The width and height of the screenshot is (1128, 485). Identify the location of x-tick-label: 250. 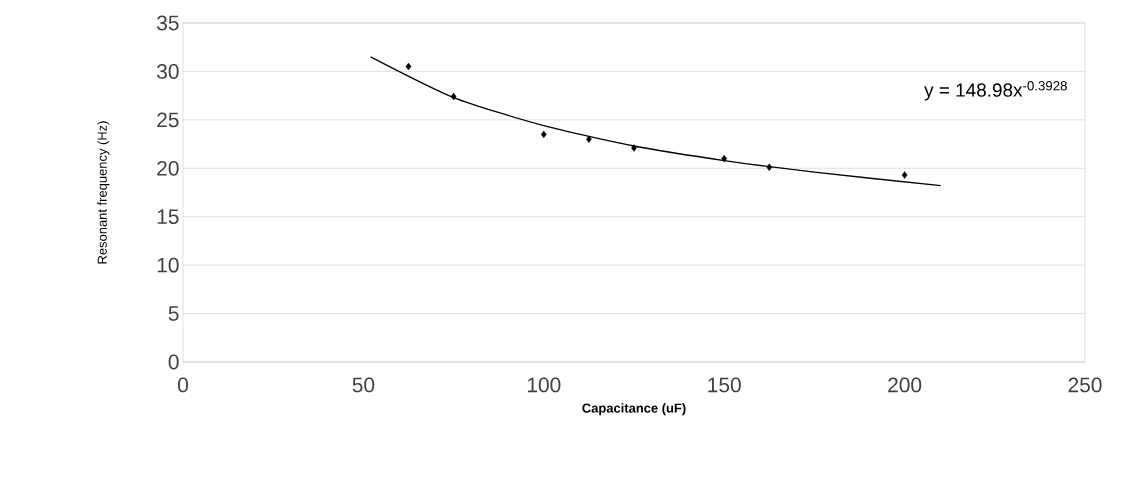
(1085, 385).